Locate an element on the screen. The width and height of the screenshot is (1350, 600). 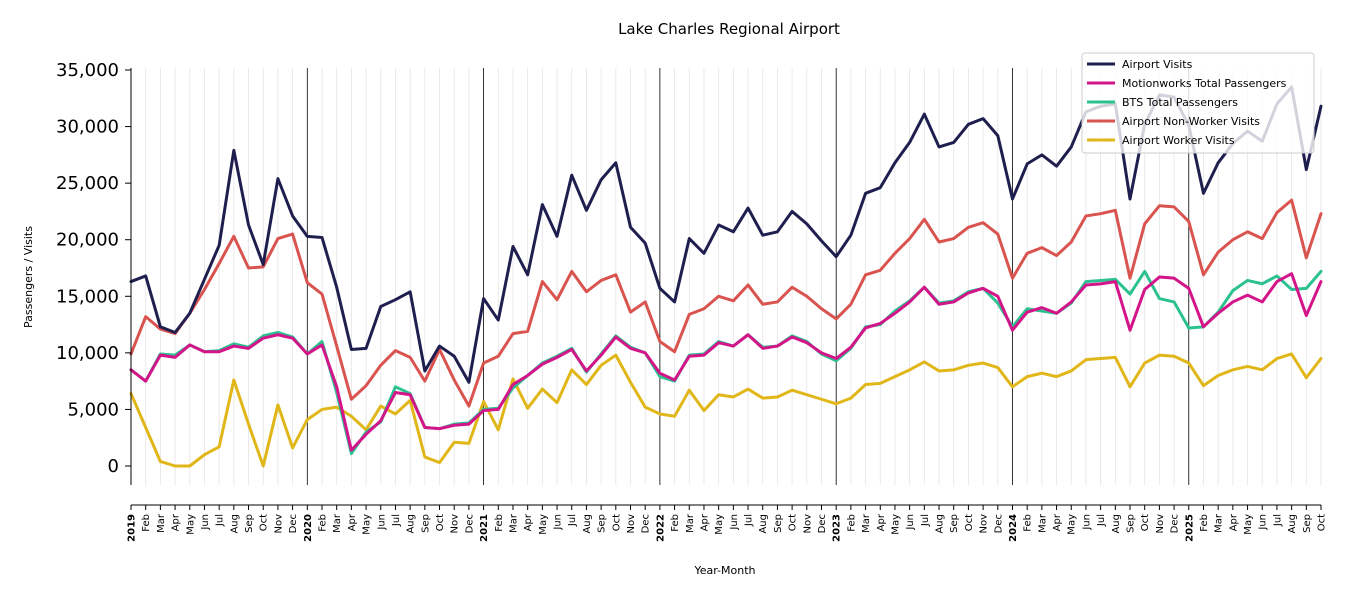
x-tick-year-label: 2024 is located at coordinates (1013, 528).